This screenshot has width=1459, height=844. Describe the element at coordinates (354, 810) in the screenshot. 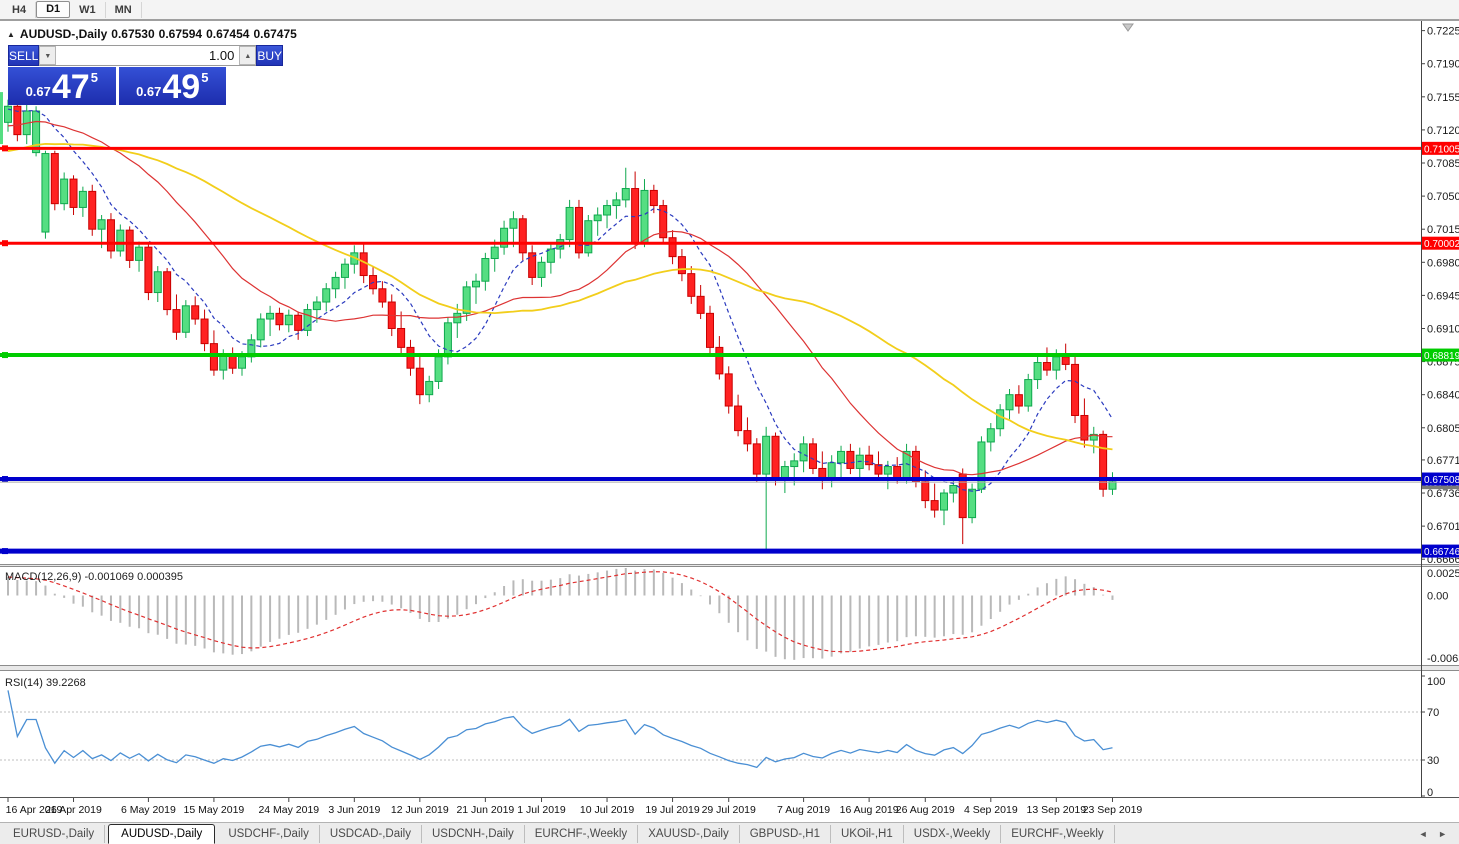

I see `svg-text: 3 Jun 2019` at that location.